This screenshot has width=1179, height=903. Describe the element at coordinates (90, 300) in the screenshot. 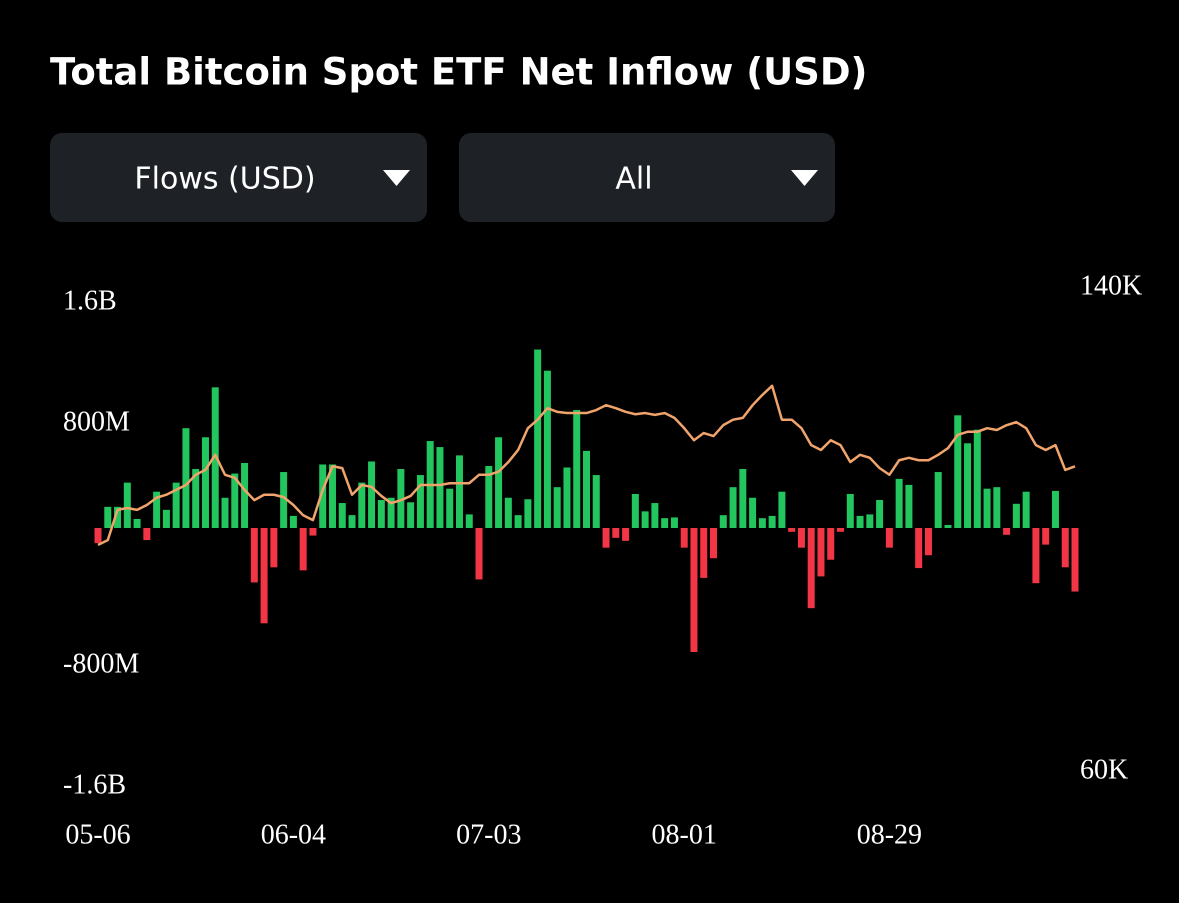

I see `y-tick-label: 1.6B` at that location.